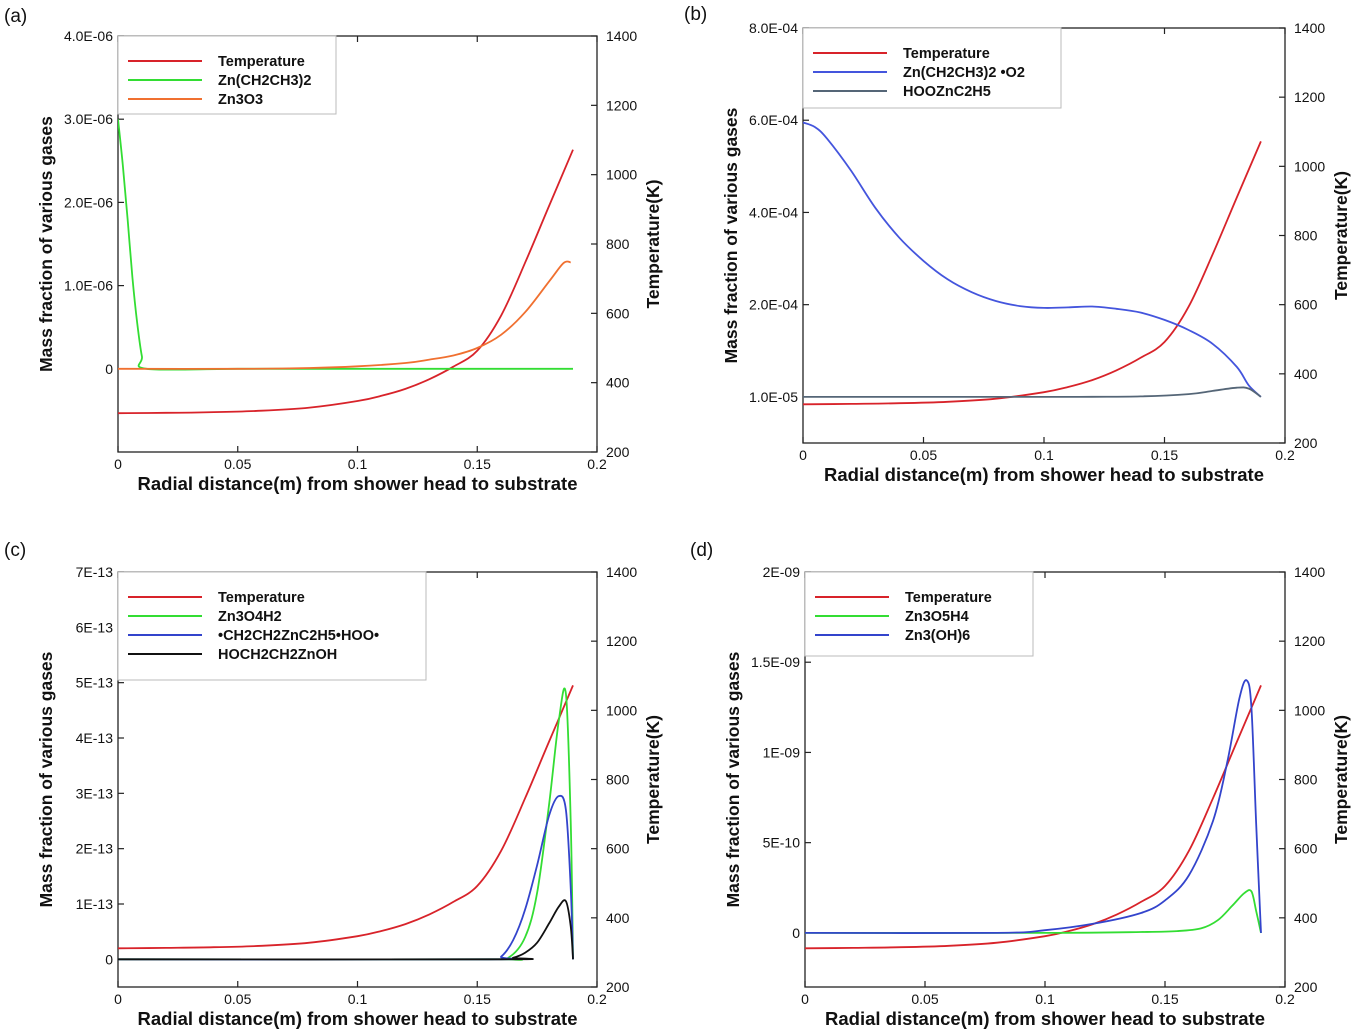  I want to click on panel-label: (b), so click(695, 14).